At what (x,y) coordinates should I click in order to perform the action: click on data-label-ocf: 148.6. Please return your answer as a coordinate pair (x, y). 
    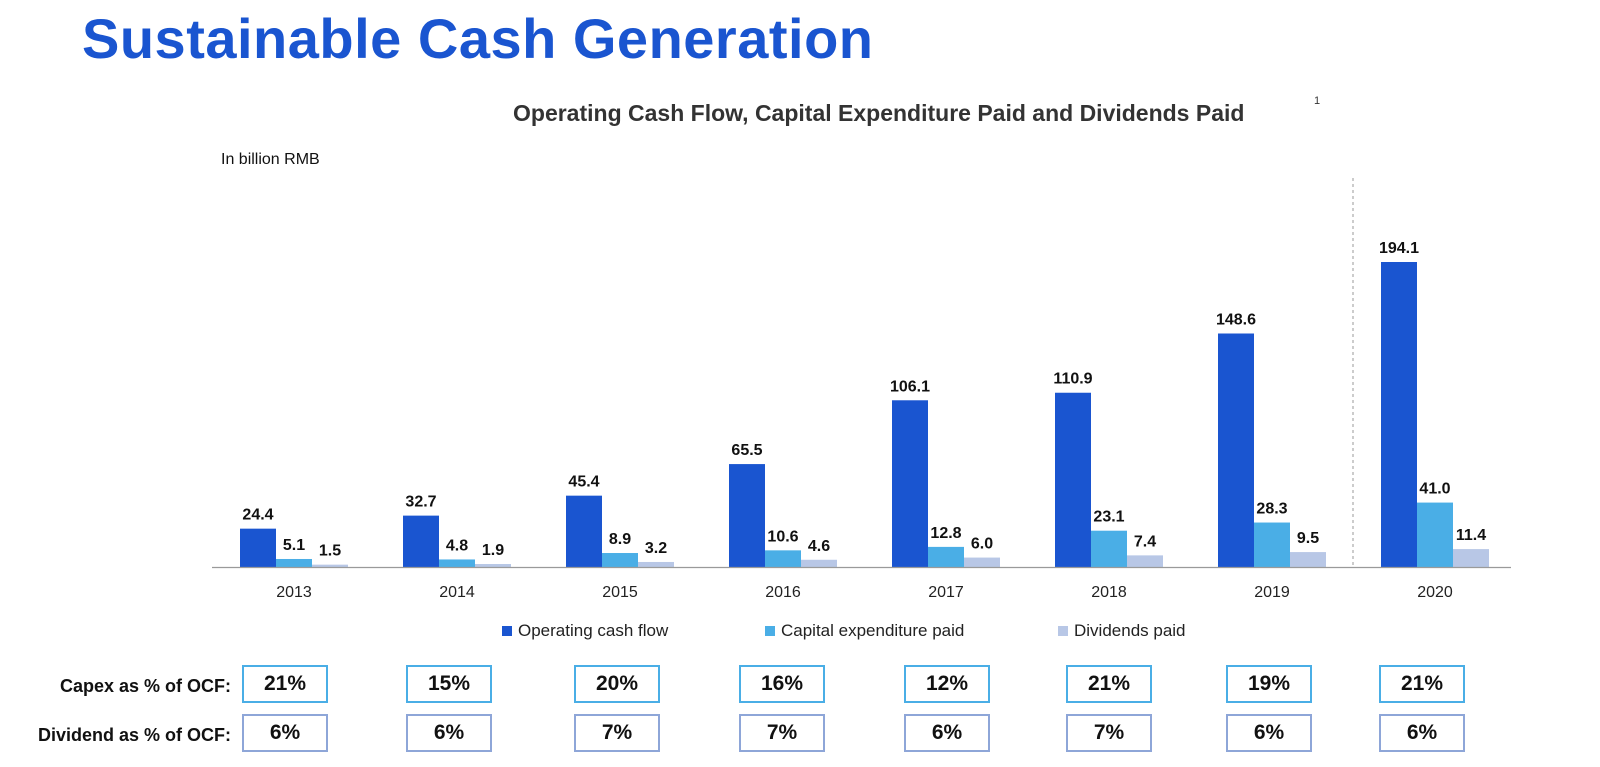
    Looking at the image, I should click on (1236, 319).